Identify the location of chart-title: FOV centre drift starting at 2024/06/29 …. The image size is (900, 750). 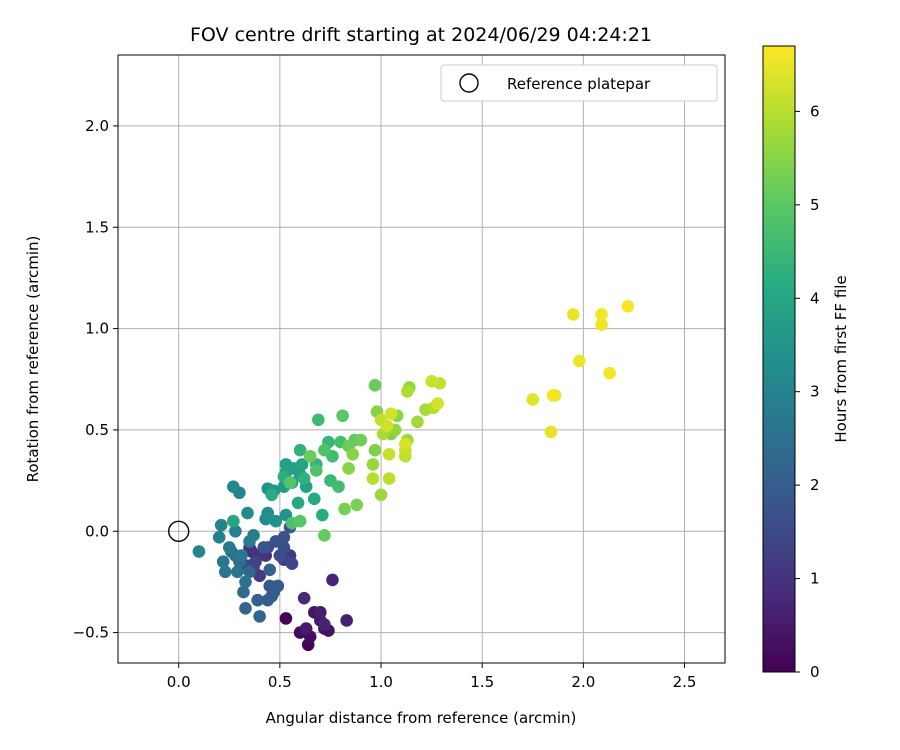
(421, 35).